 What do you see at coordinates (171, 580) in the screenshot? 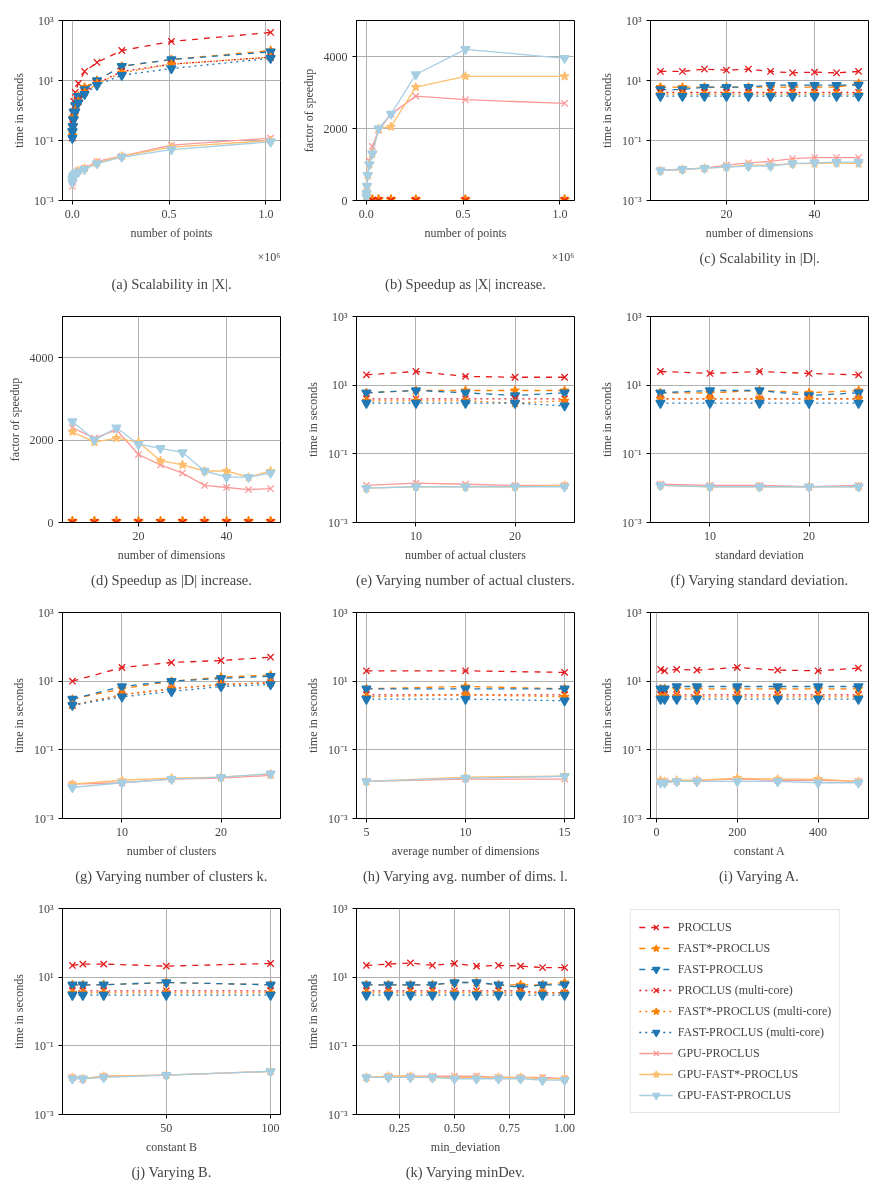
I see `text: (d) Speedup as |D| increase.` at bounding box center [171, 580].